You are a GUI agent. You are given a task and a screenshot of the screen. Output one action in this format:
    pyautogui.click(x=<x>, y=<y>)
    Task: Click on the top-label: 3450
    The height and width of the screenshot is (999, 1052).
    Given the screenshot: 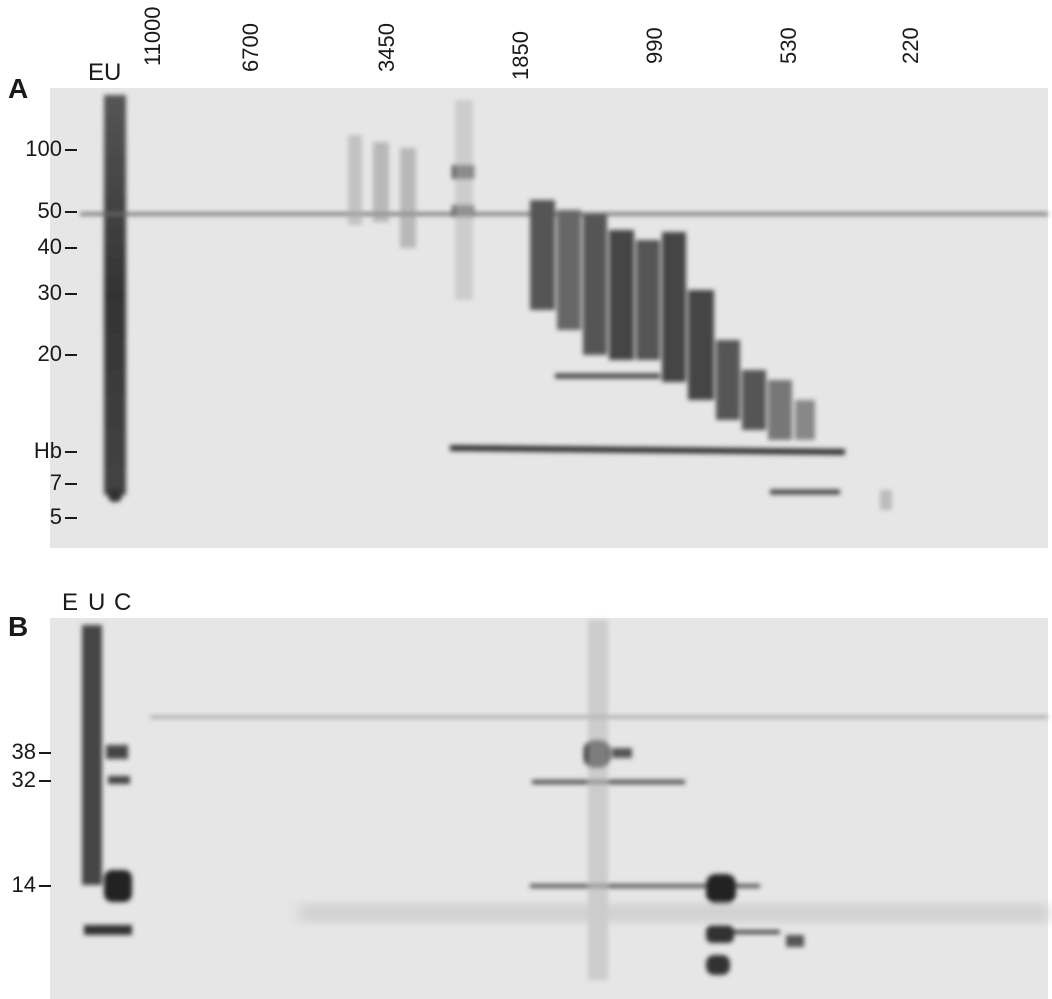 What is the action you would take?
    pyautogui.click(x=386, y=47)
    